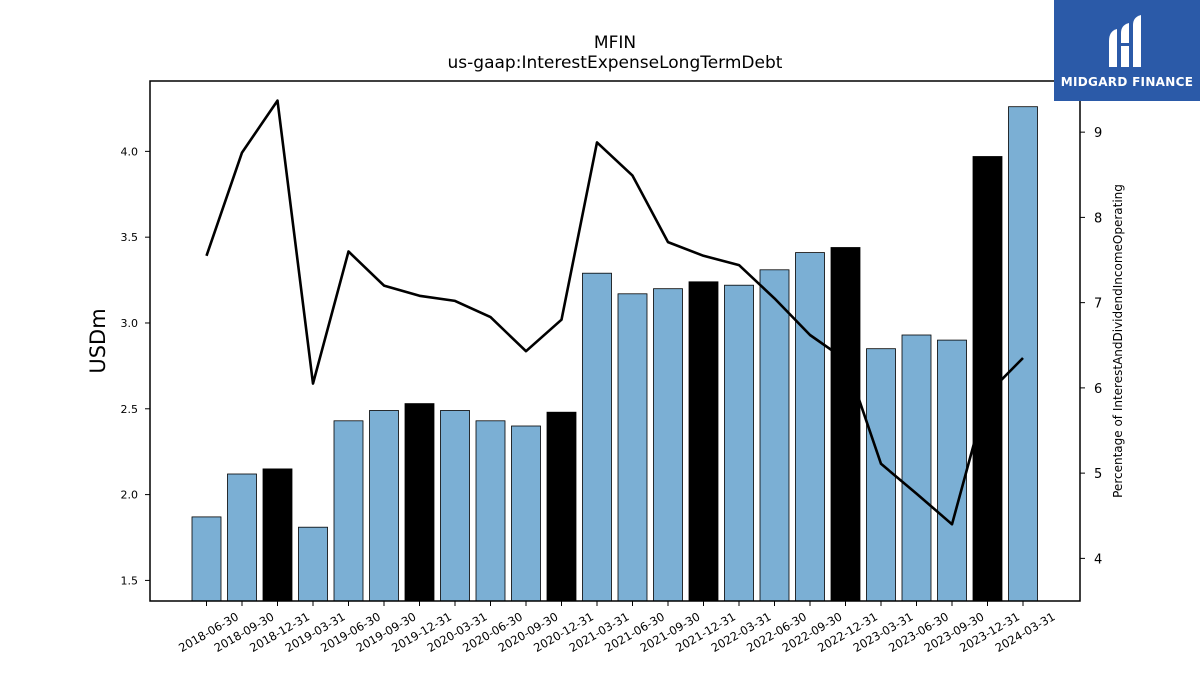 The image size is (1200, 675). What do you see at coordinates (130, 409) in the screenshot?
I see `y-tick-label: 2.5` at bounding box center [130, 409].